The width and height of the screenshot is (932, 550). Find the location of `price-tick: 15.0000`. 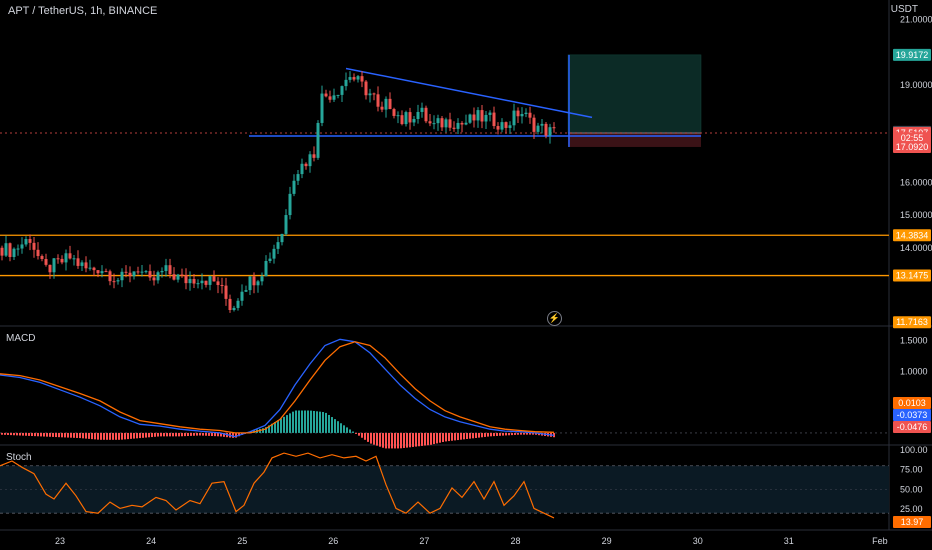

price-tick: 15.0000 is located at coordinates (916, 215).